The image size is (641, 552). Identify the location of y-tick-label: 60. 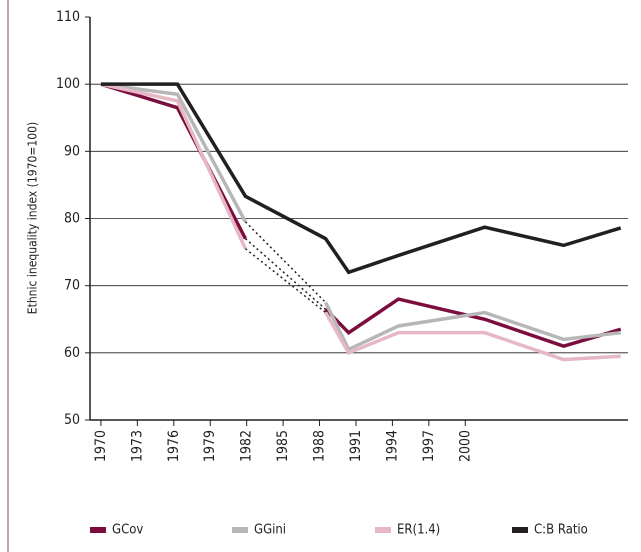
(72, 353).